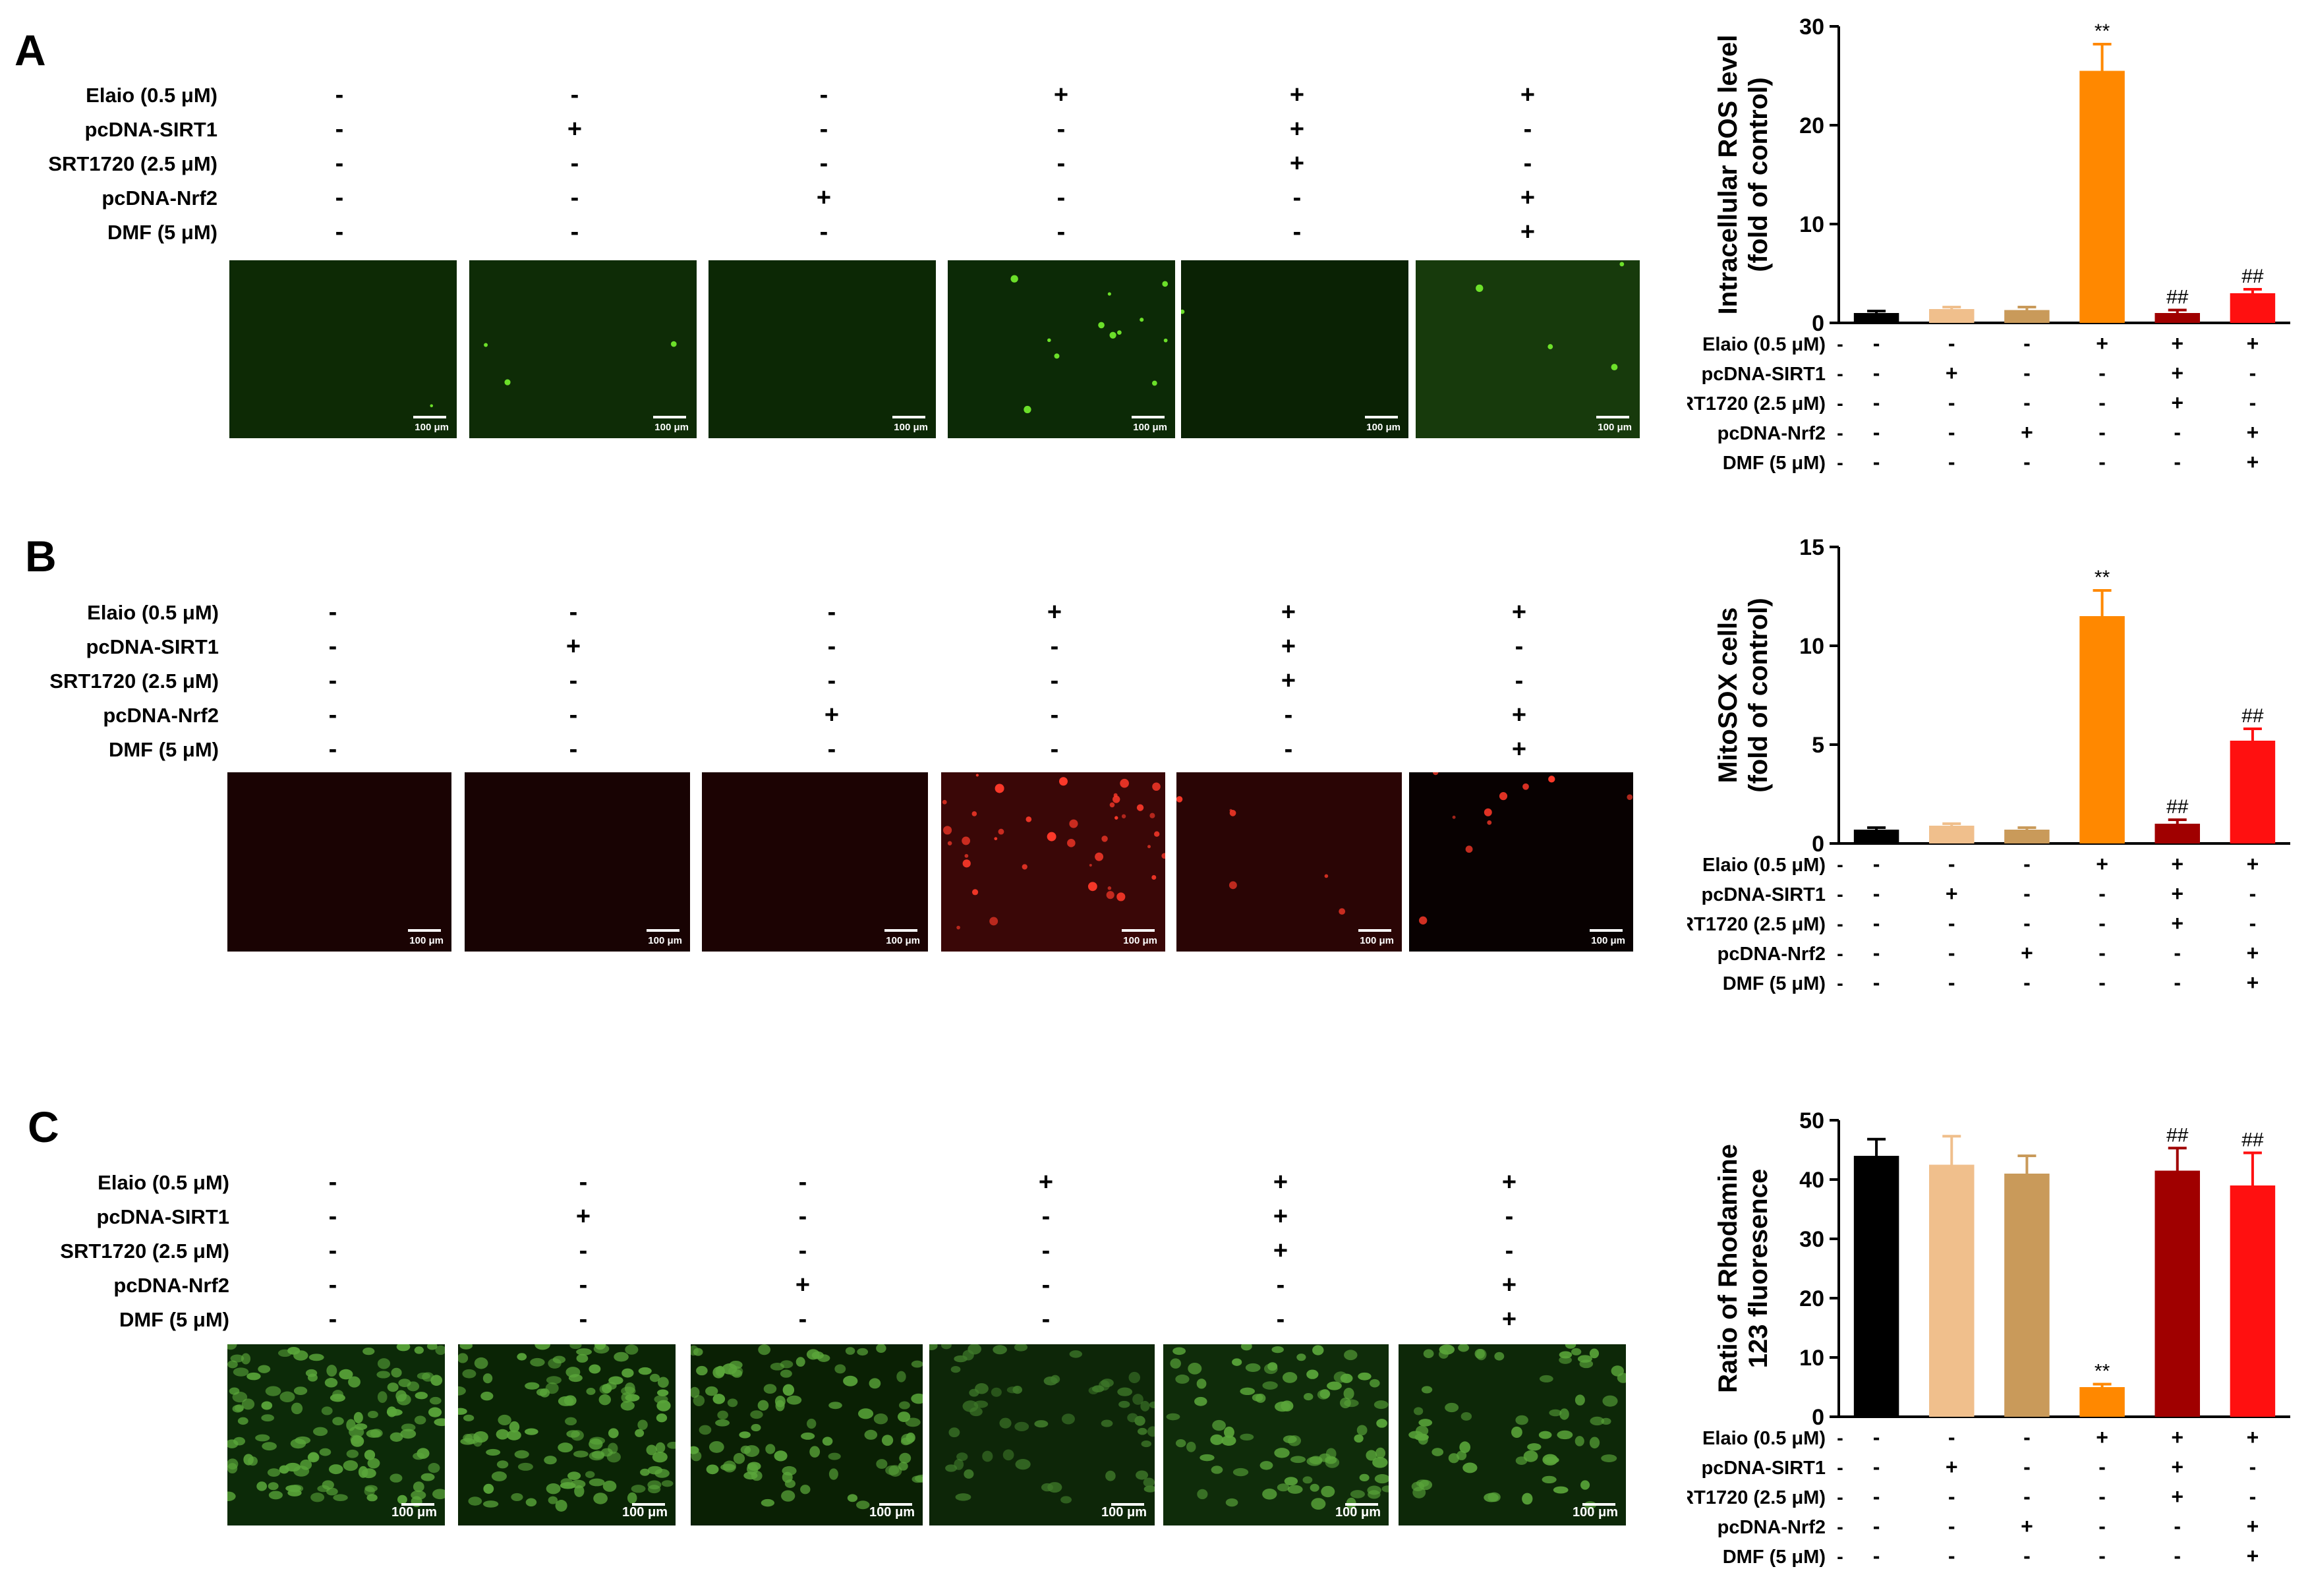  Describe the element at coordinates (153, 646) in the screenshot. I see `treatment-label: pcDNA-SIRT1` at that location.